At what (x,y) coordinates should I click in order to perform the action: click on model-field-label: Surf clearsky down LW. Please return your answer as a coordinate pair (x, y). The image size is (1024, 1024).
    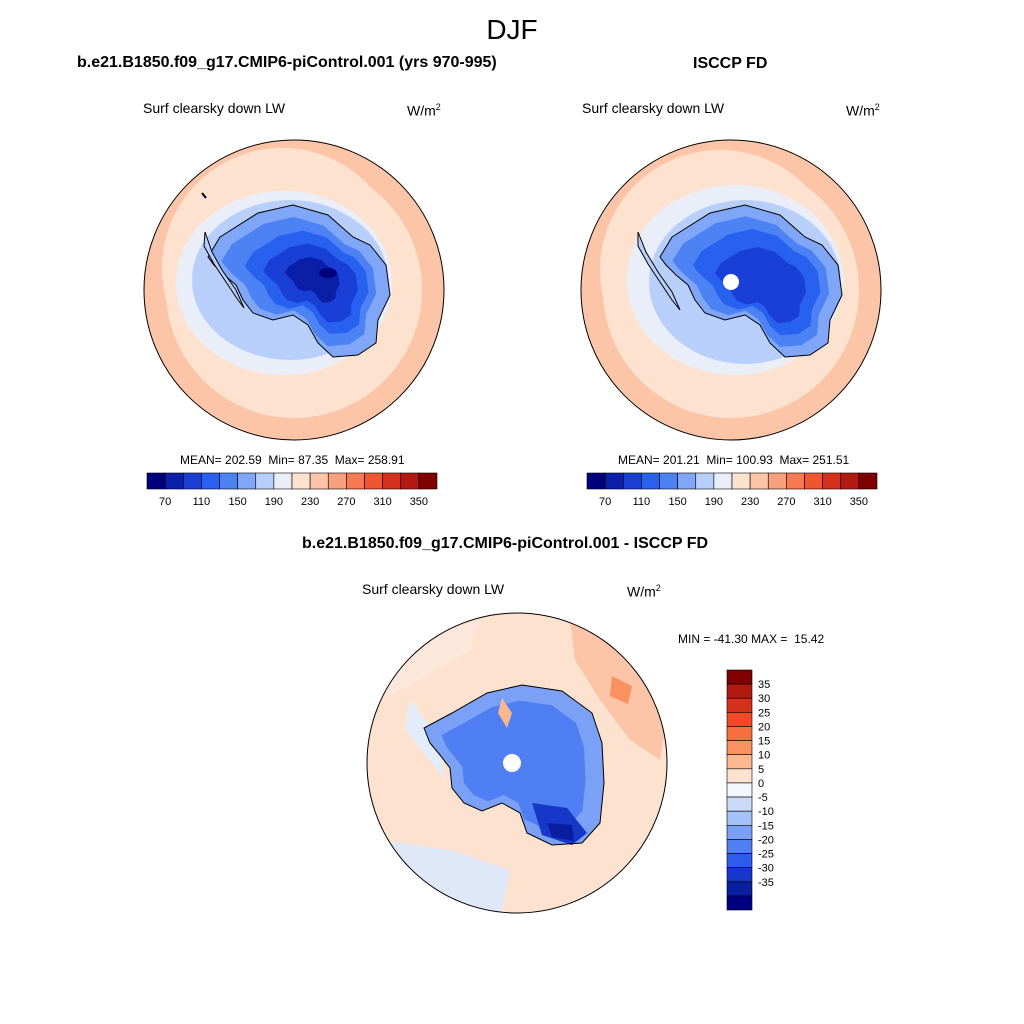
    Looking at the image, I should click on (214, 108).